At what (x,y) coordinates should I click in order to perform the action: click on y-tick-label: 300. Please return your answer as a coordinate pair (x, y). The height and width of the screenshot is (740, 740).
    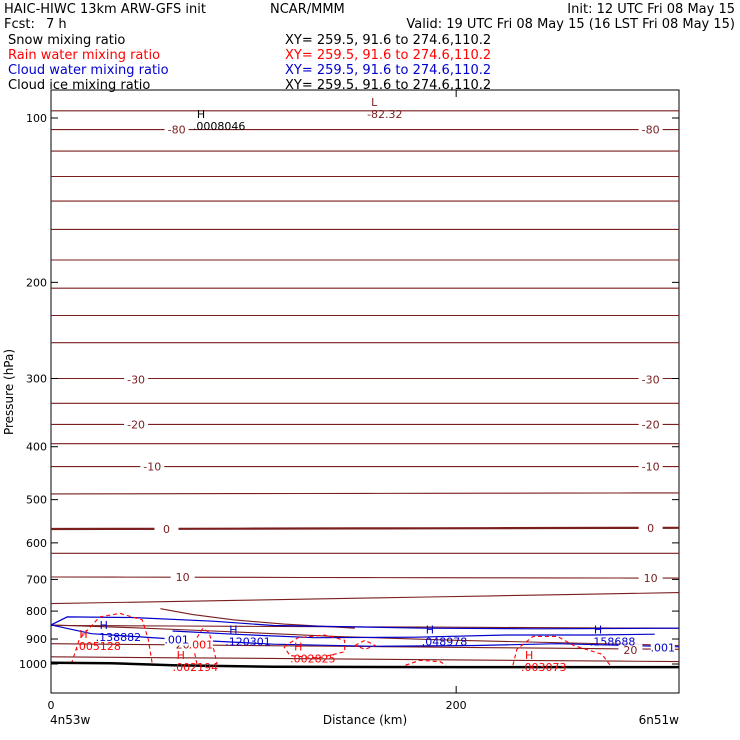
    Looking at the image, I should click on (36, 379).